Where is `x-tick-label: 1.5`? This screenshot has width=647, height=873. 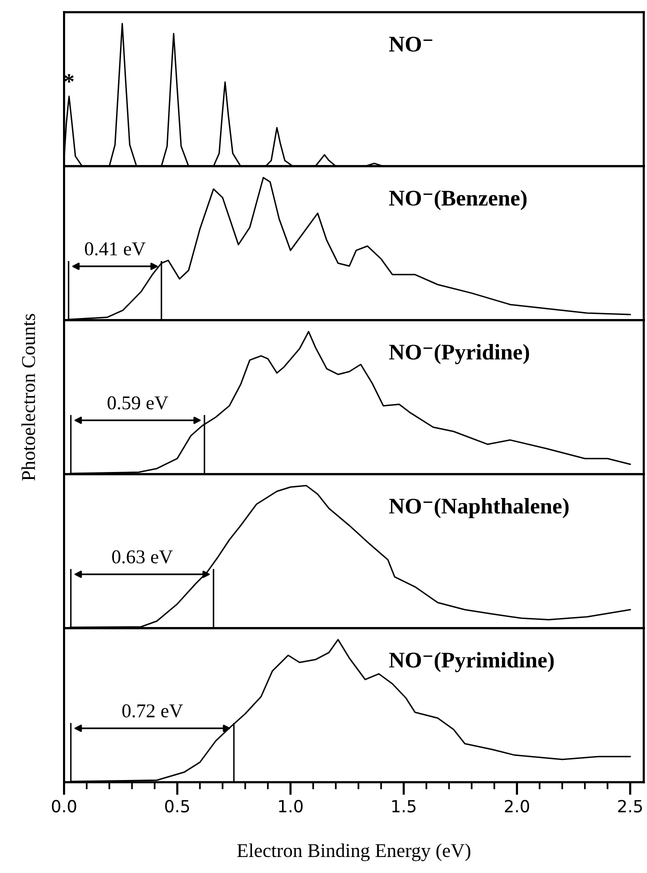 x-tick-label: 1.5 is located at coordinates (404, 806).